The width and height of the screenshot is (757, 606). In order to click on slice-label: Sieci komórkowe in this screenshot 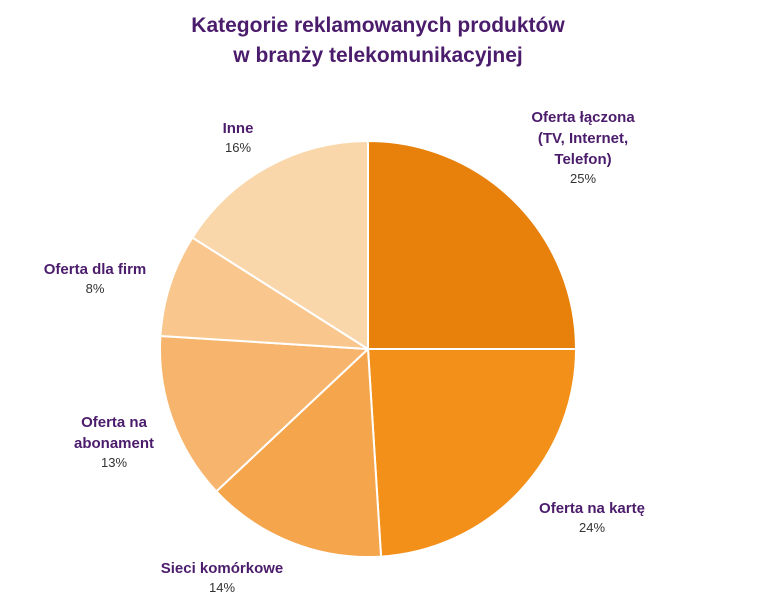, I will do `click(222, 568)`.